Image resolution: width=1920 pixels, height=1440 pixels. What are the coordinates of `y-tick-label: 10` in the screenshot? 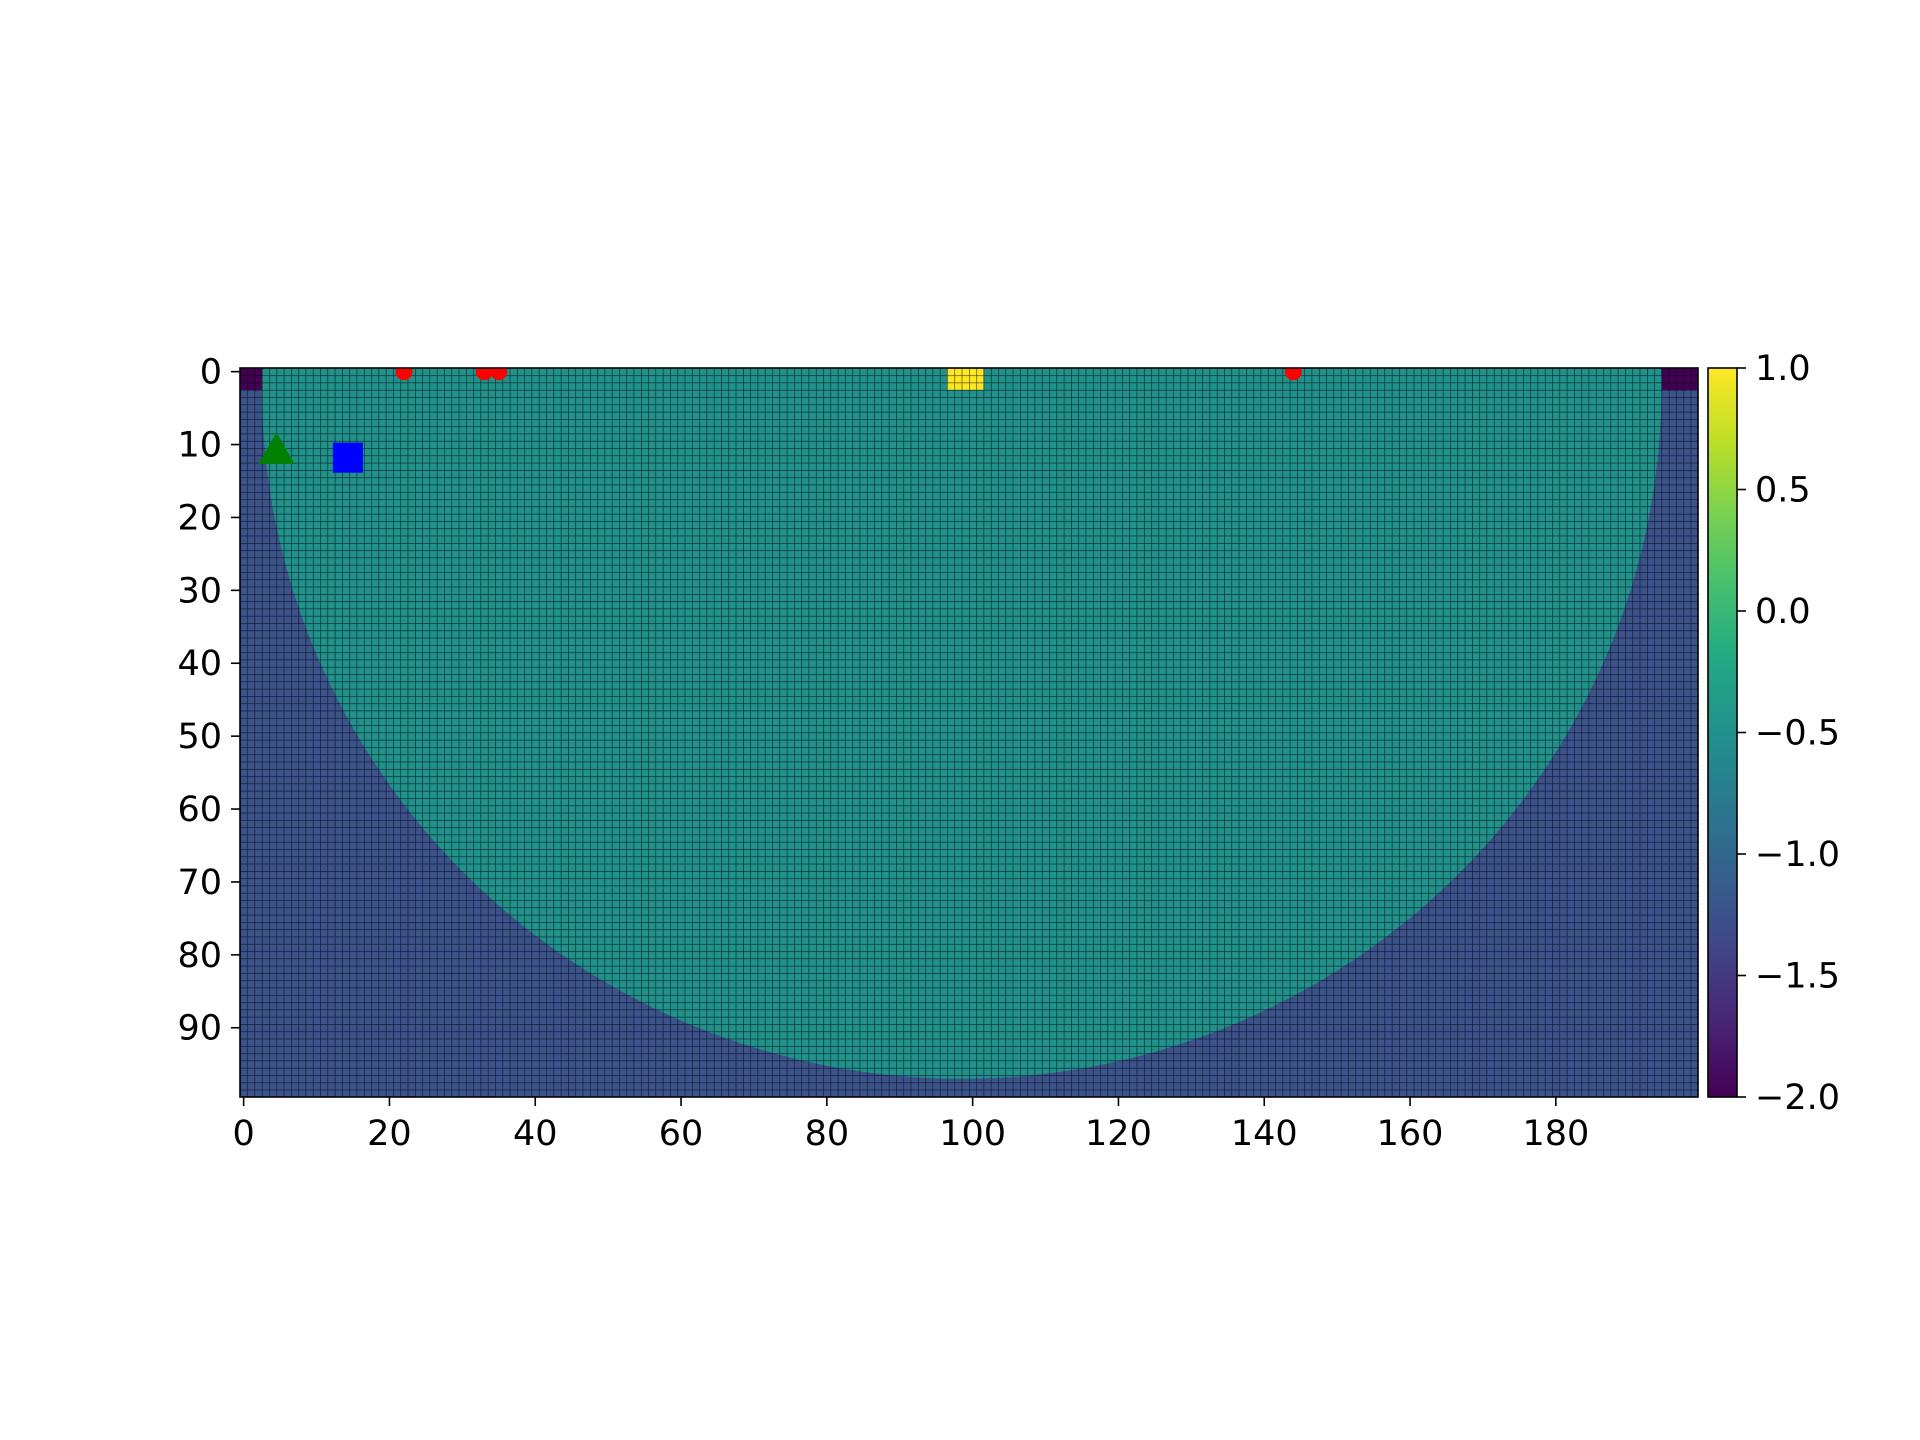 It's located at (199, 446).